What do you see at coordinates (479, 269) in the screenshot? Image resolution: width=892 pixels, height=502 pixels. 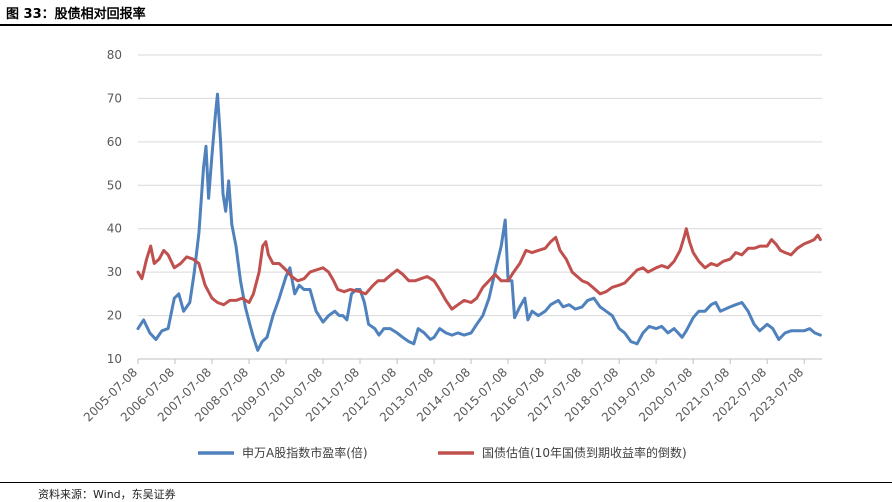 I see `series-line-bond` at bounding box center [479, 269].